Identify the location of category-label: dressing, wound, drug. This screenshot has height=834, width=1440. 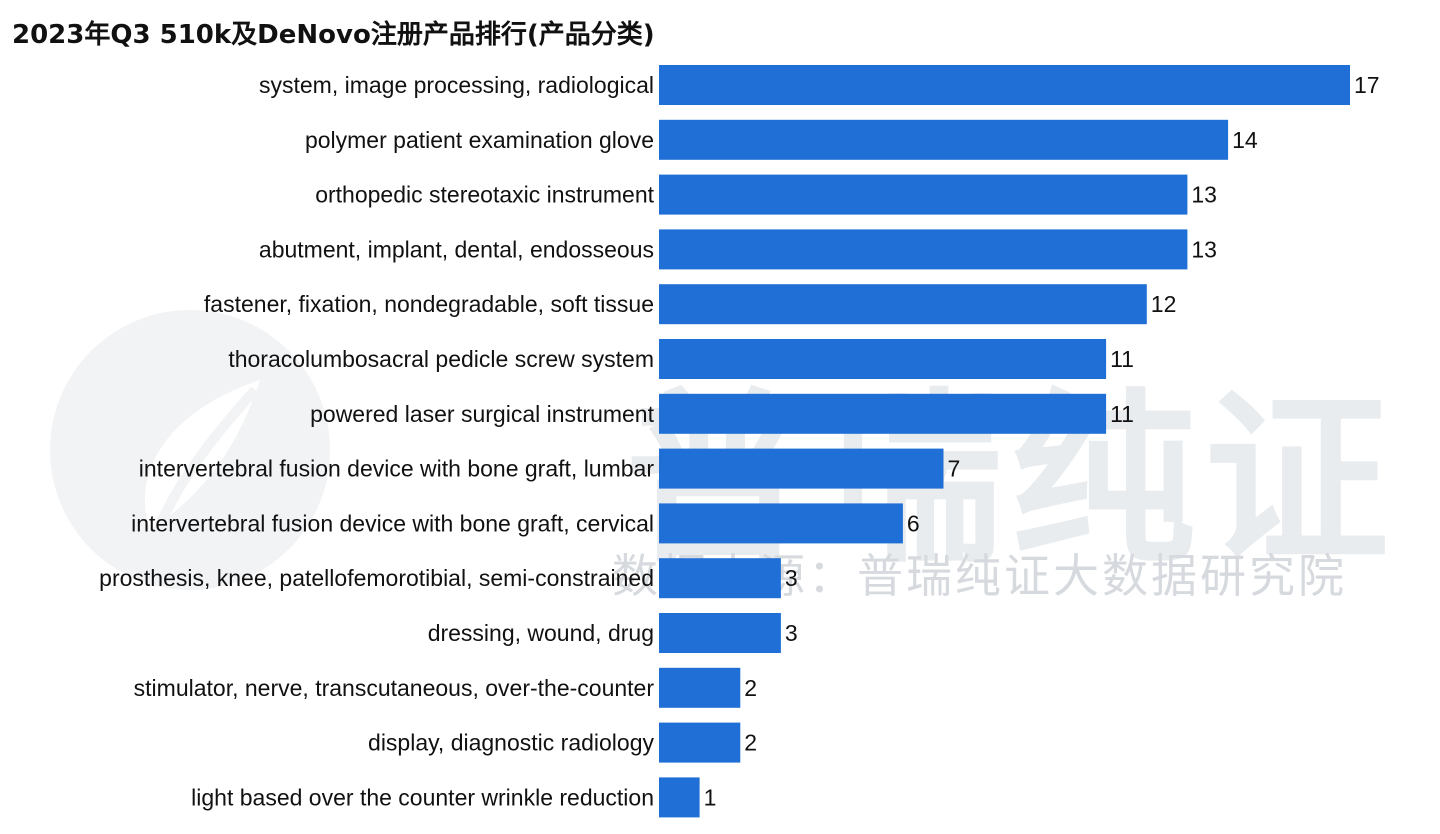
(541, 633).